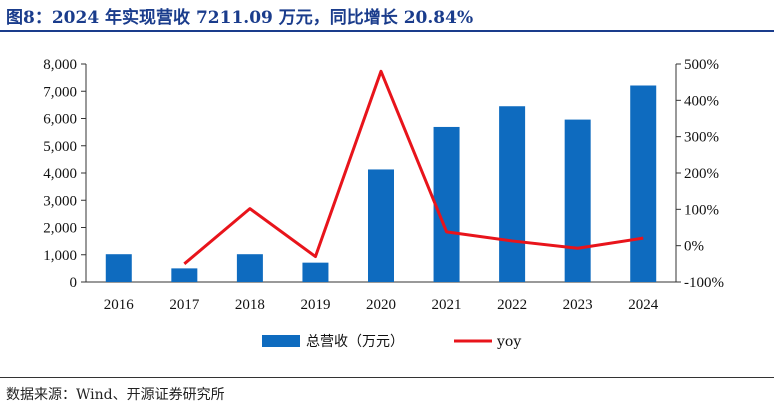 The width and height of the screenshot is (774, 408). Describe the element at coordinates (704, 283) in the screenshot. I see `right-tick-label: -100%` at that location.